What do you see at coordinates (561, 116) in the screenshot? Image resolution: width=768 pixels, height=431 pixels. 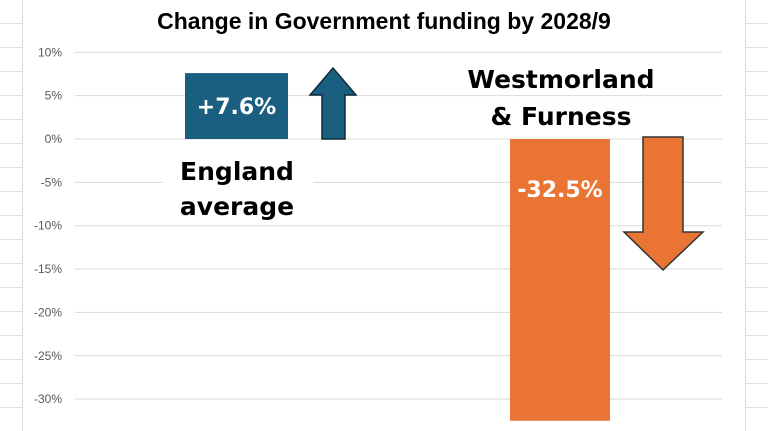 I see `category-label: & Furness` at bounding box center [561, 116].